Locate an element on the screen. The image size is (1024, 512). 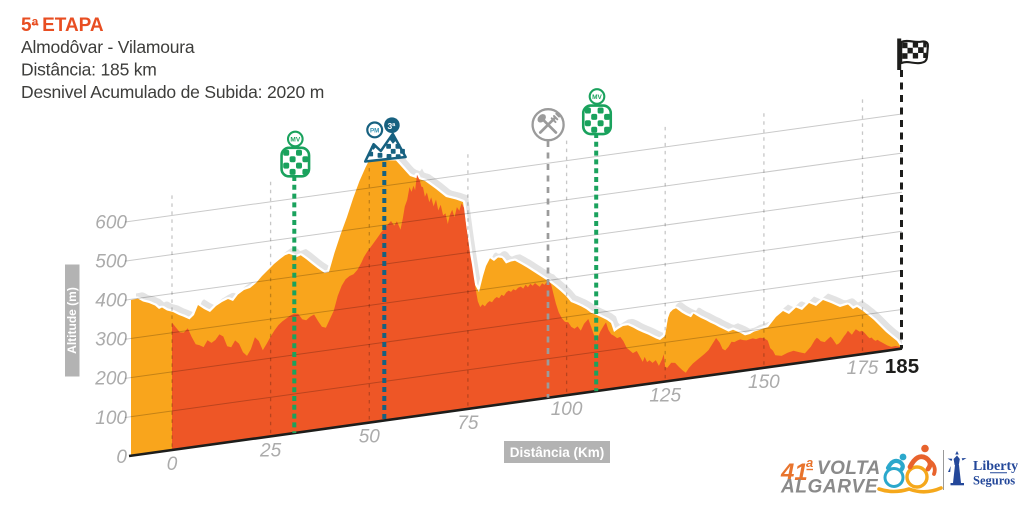
svg-text: Altitude (m) is located at coordinates (72, 320).